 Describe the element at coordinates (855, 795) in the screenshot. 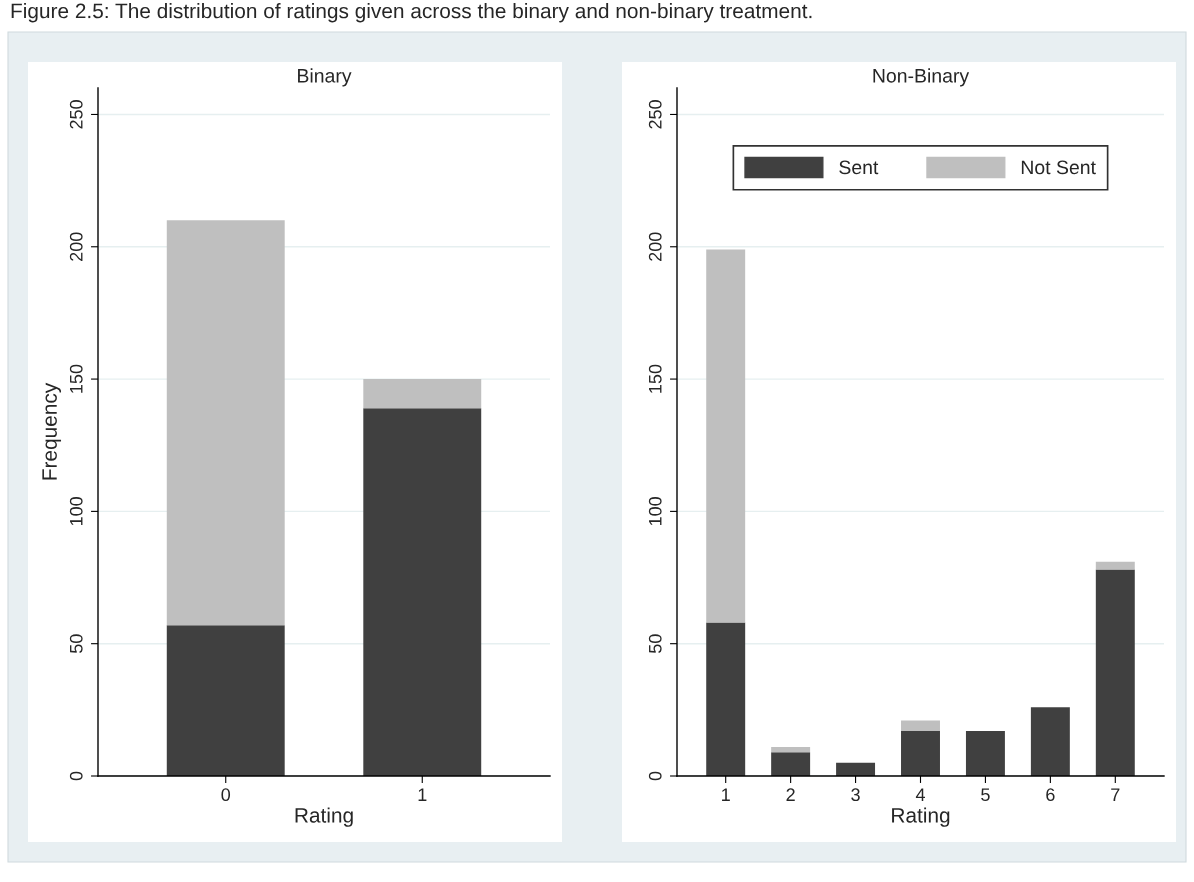

I see `x-tick-label: 3` at that location.